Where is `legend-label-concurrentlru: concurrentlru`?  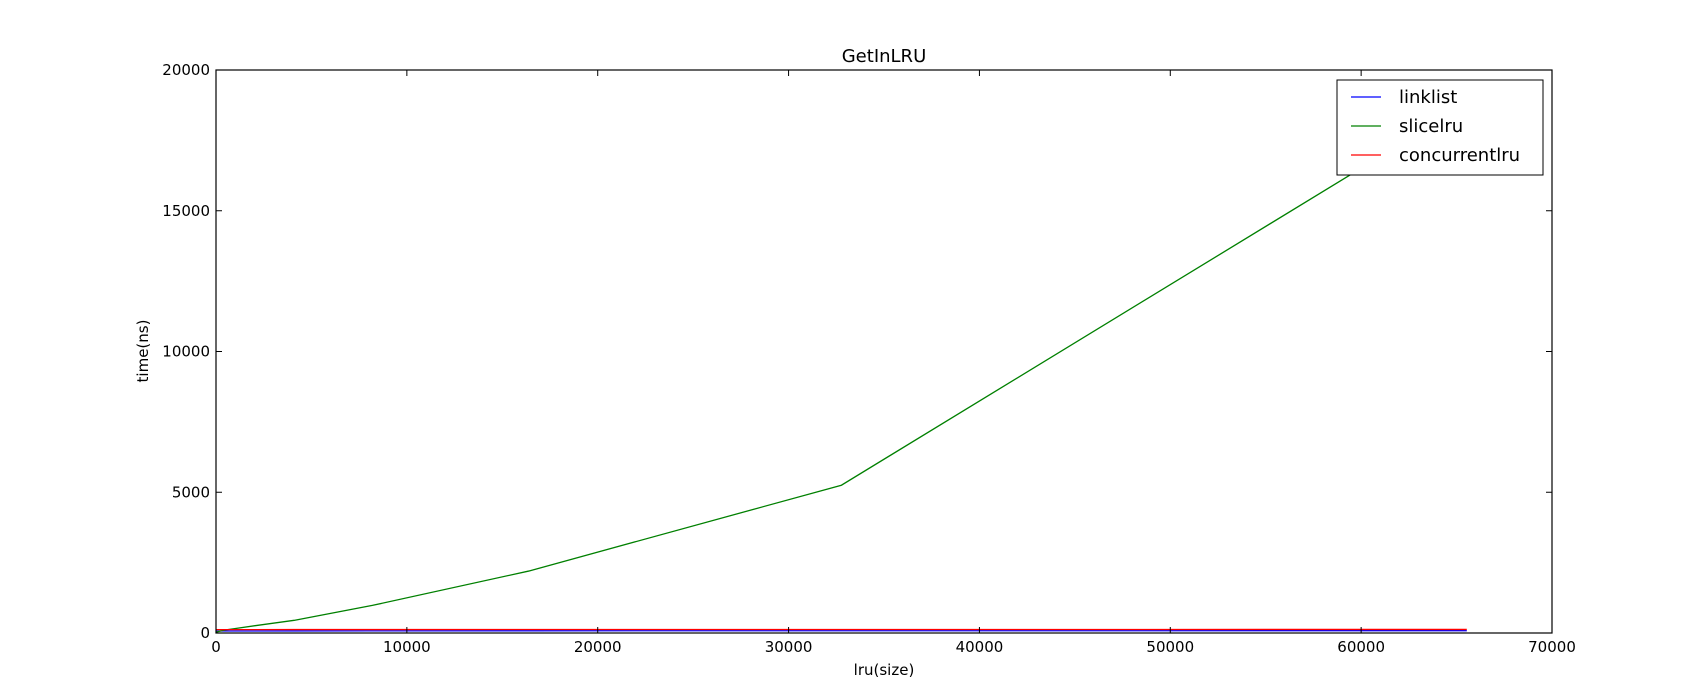 legend-label-concurrentlru: concurrentlru is located at coordinates (1459, 155).